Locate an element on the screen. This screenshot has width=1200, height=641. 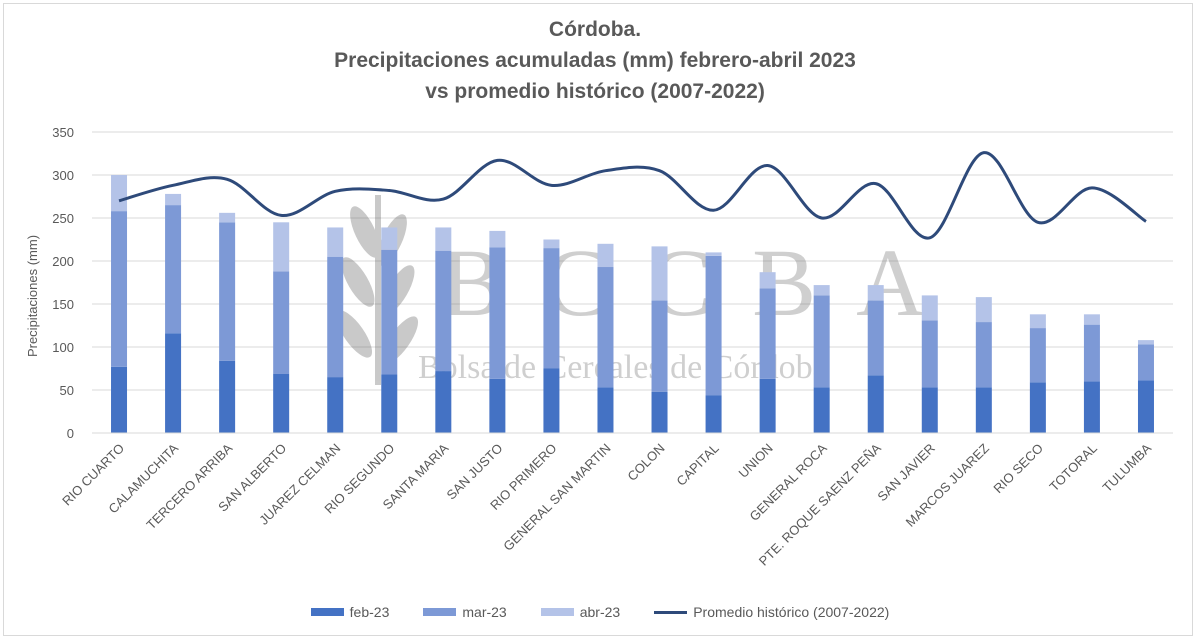
watermark-logo-text: BCCBA is located at coordinates (702, 282).